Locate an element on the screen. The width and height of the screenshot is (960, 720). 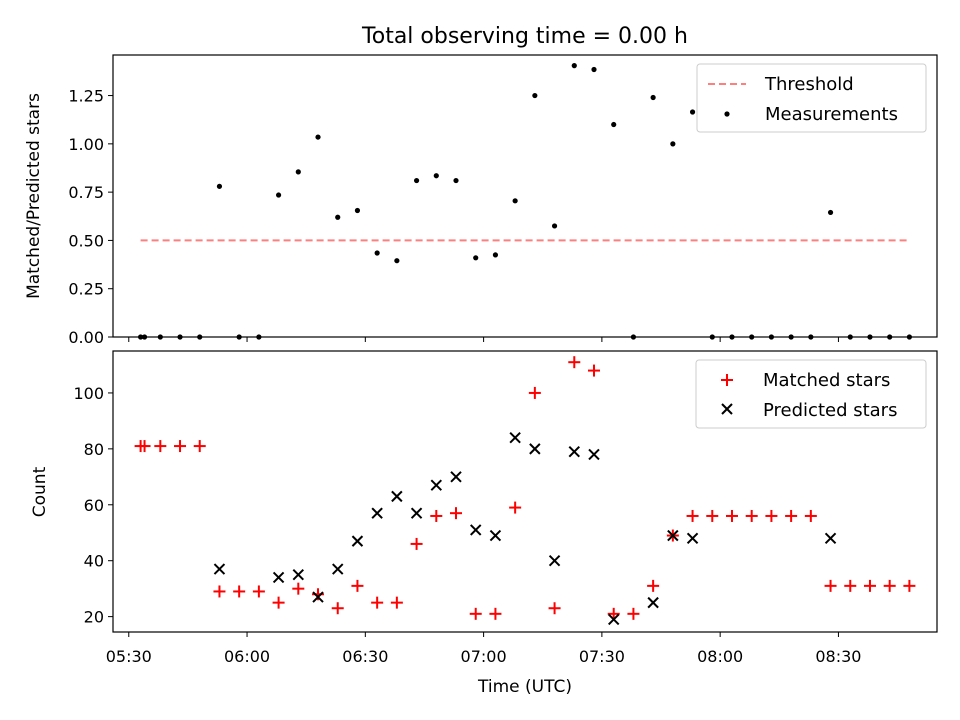
legend-matched-label: Matched stars is located at coordinates (826, 380).